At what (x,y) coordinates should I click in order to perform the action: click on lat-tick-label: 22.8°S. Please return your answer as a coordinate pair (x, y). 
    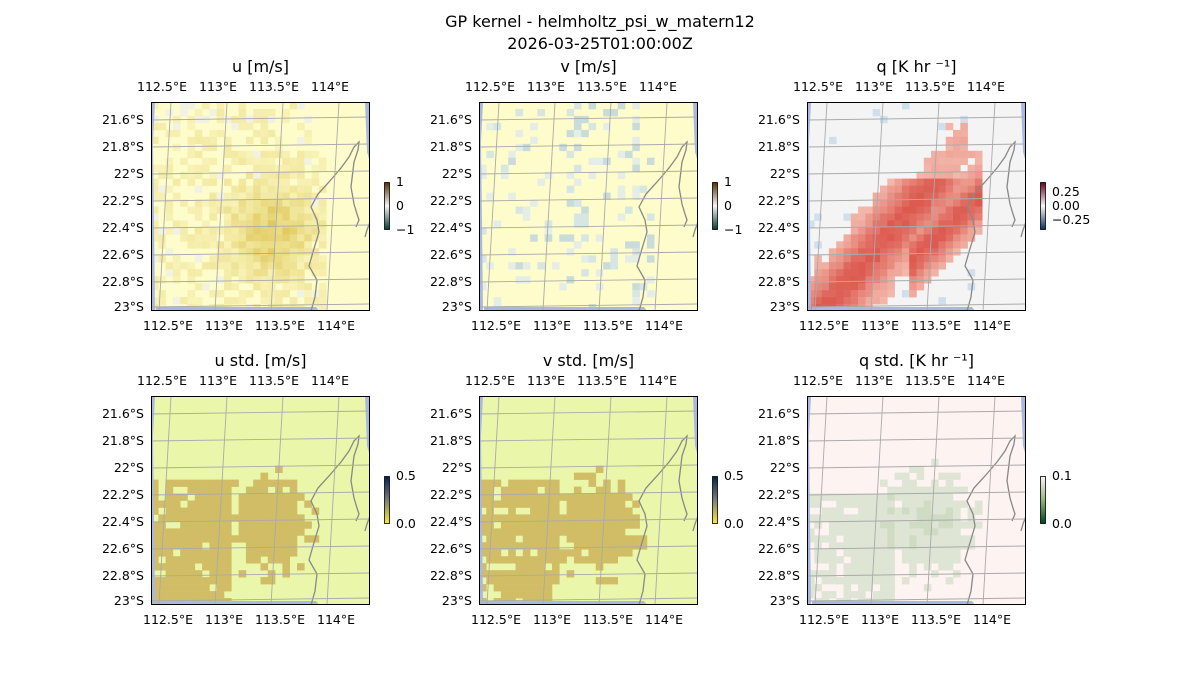
    Looking at the image, I should click on (450, 281).